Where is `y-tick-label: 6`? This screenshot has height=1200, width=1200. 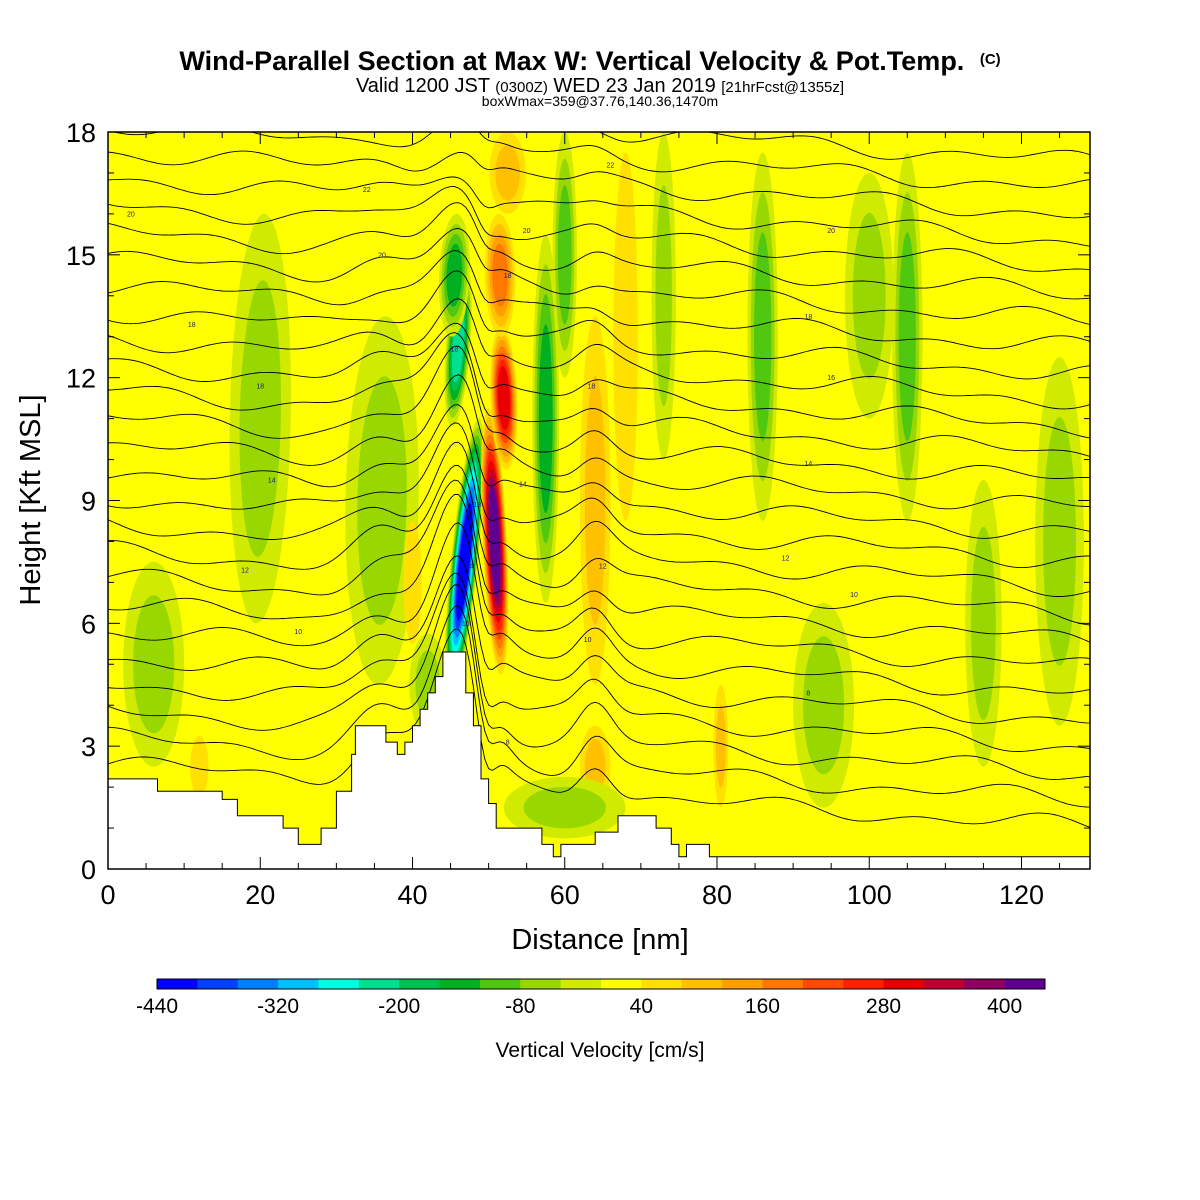
y-tick-label: 6 is located at coordinates (88, 624).